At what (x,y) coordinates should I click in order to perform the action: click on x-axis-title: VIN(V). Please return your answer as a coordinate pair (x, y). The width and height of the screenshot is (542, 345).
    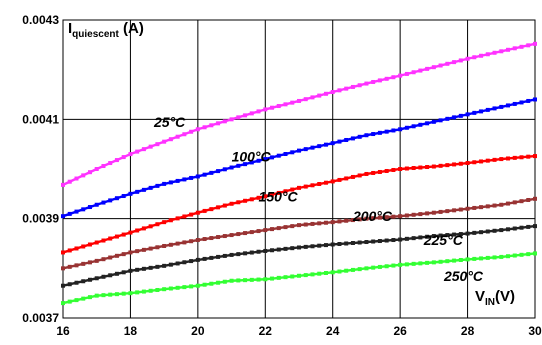
    Looking at the image, I should click on (495, 298).